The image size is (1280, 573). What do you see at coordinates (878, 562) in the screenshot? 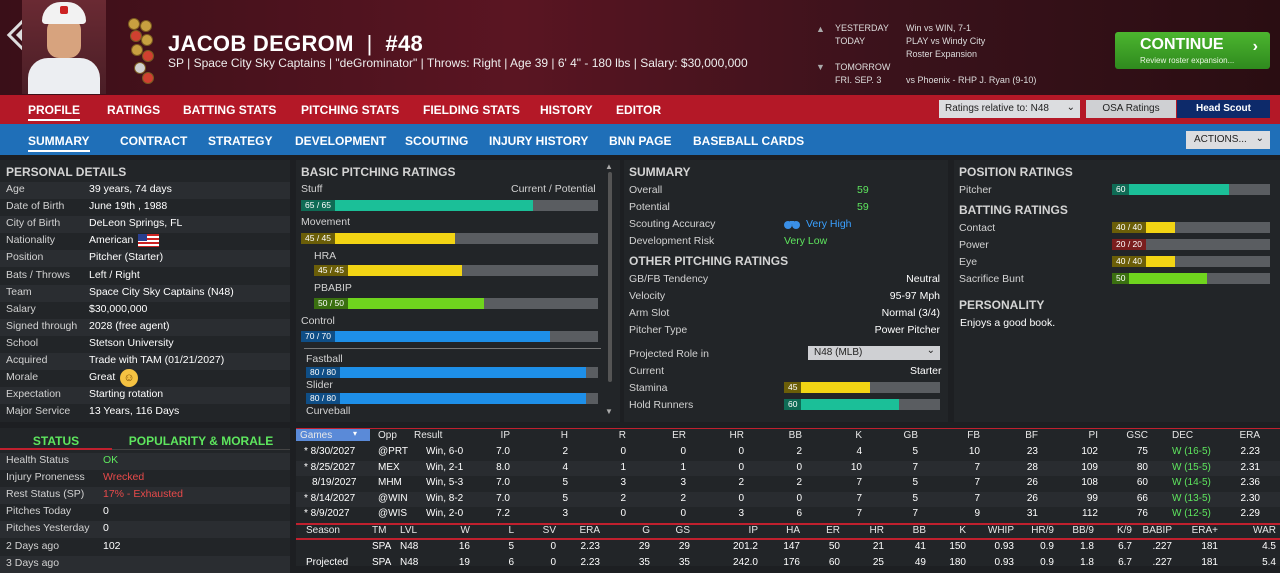
I see `season-cell: 25` at bounding box center [878, 562].